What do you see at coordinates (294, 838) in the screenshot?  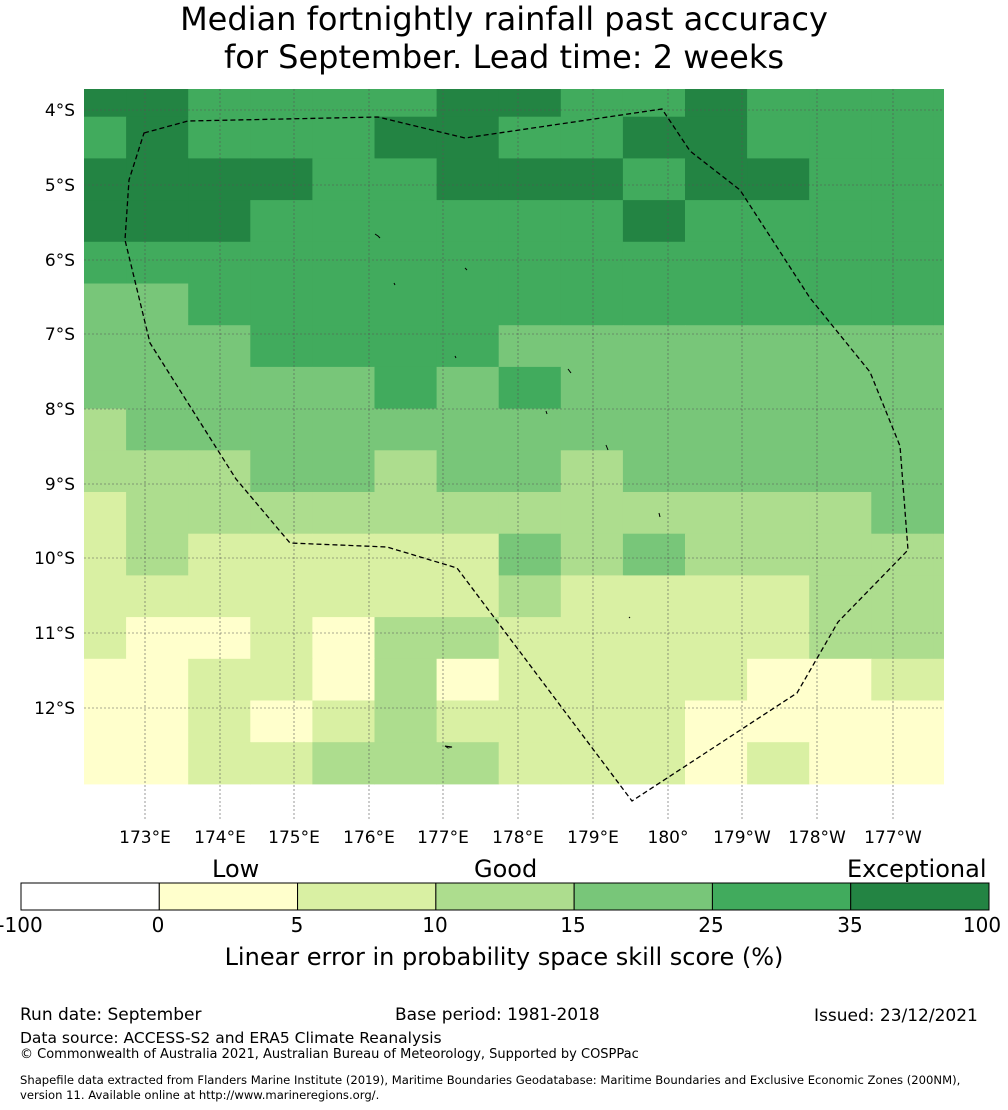 I see `lon-label: 175°E` at bounding box center [294, 838].